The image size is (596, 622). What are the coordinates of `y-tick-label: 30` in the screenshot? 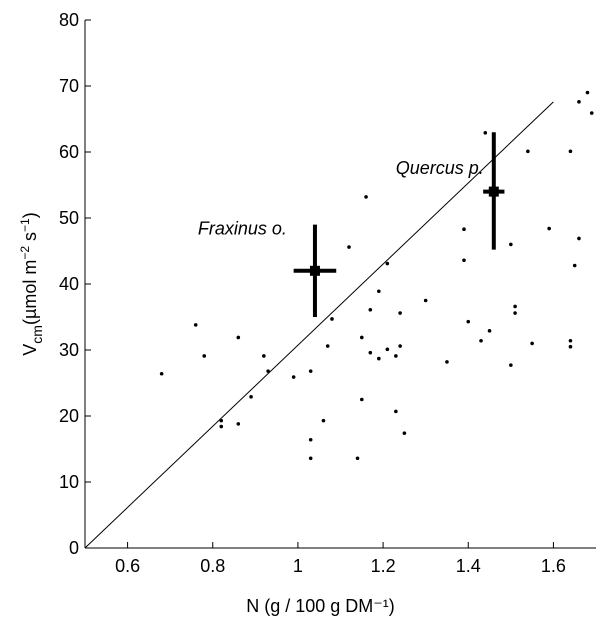 It's located at (69, 350).